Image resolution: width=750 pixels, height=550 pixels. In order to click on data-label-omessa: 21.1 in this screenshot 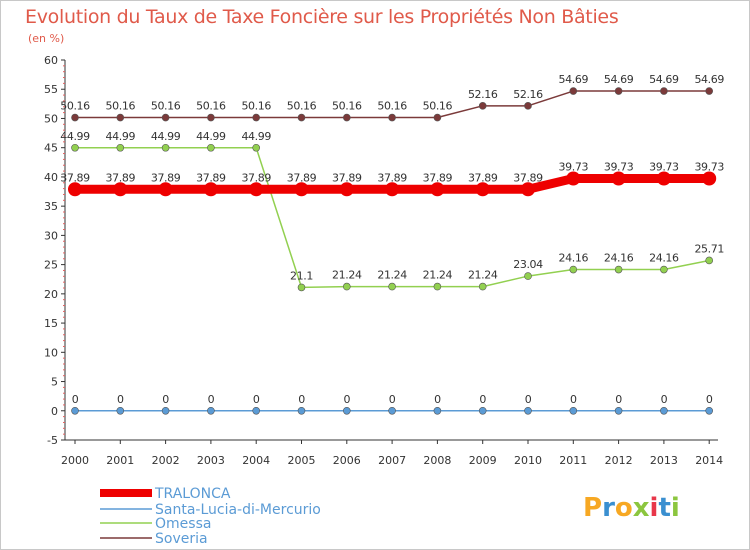, I will do `click(301, 275)`.